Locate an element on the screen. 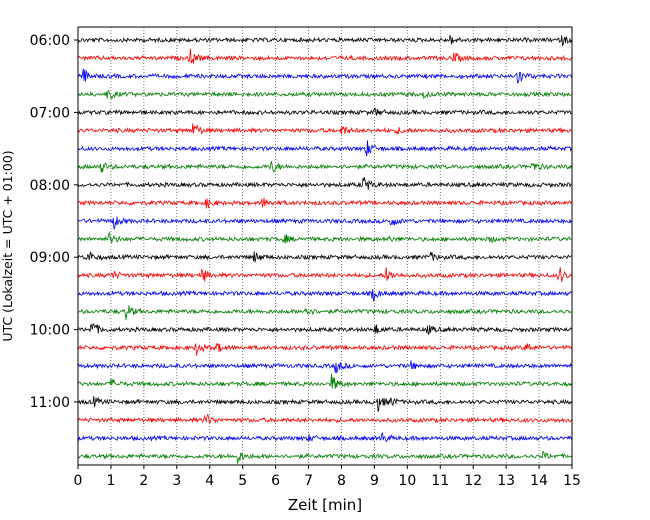  x-axis-ticks: 0 1 2 3 4 5 6 7 8 9 10 11 12 13 14 15 is located at coordinates (327, 477).